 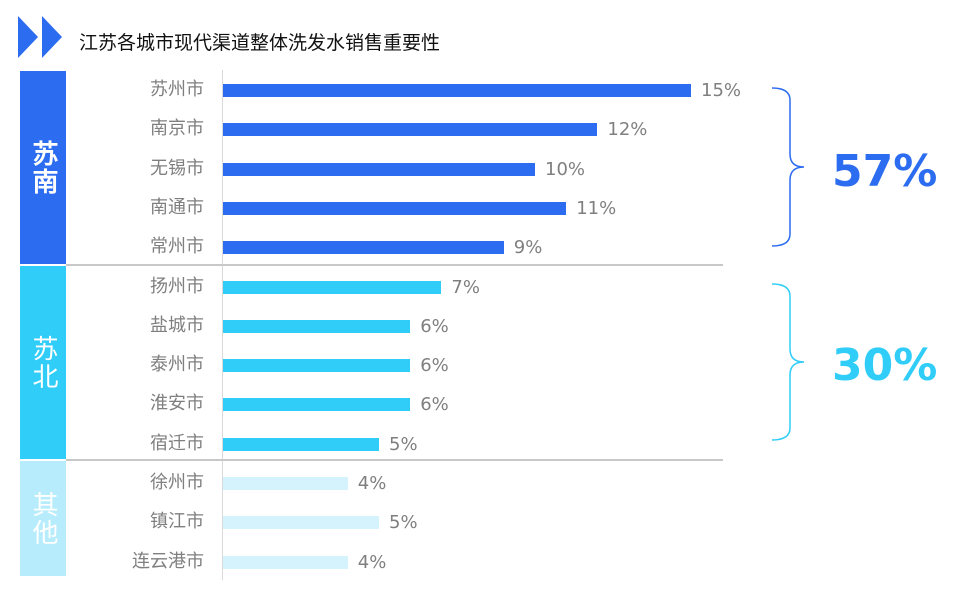 I want to click on group-south-total: 57%, so click(x=885, y=171).